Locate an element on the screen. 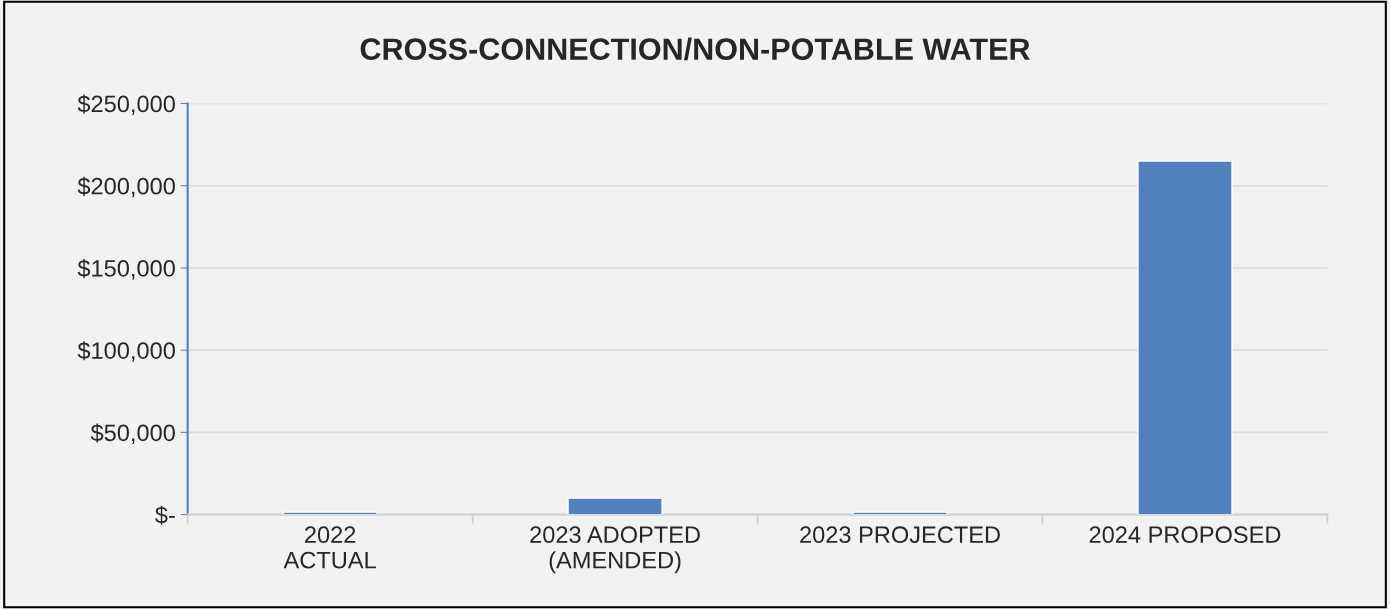  y-tick-label: $200,000 is located at coordinates (126, 187).